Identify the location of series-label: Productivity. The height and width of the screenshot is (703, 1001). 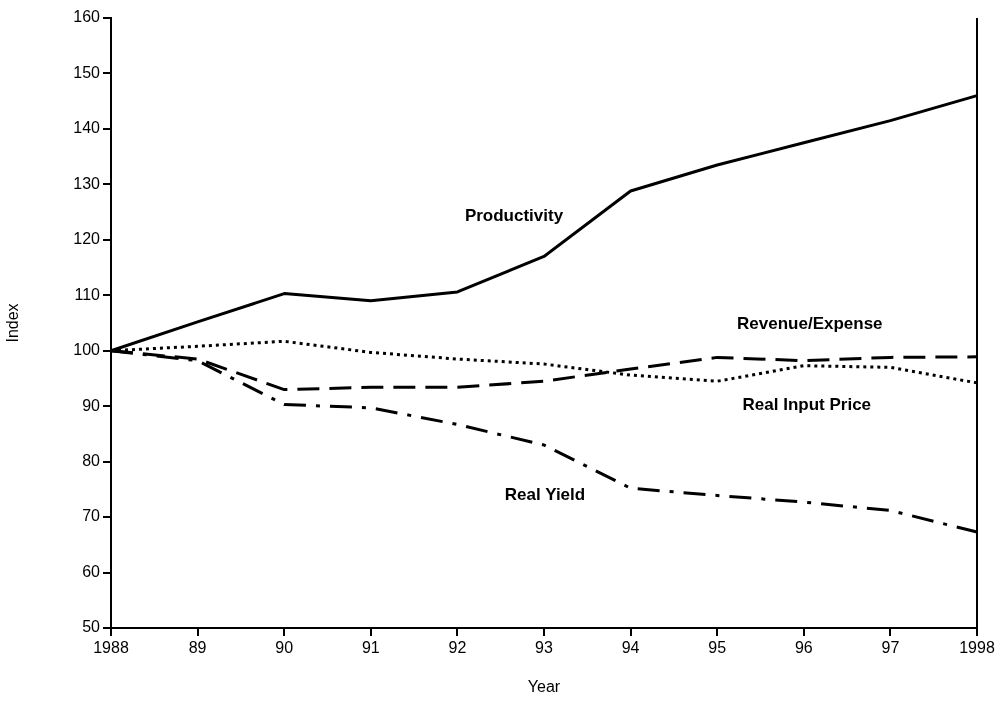
(514, 216).